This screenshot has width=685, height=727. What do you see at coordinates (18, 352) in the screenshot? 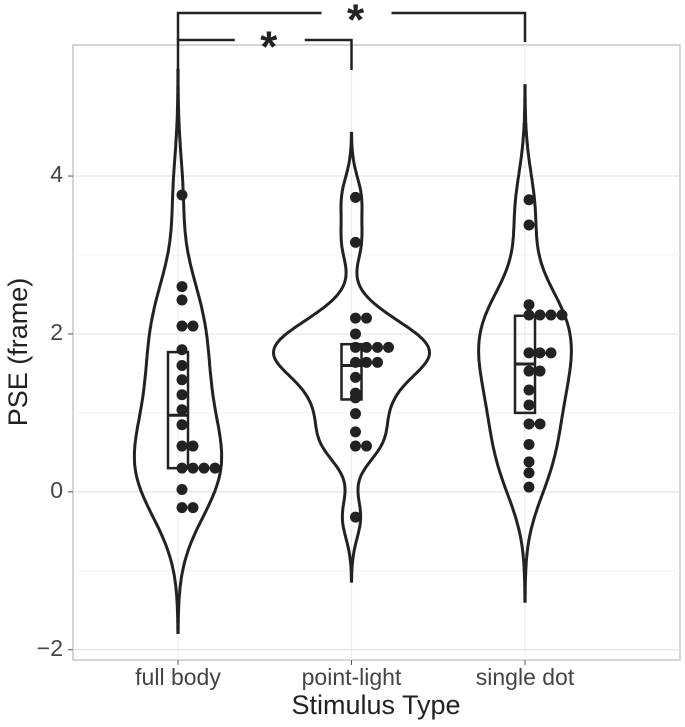
I see `y-axis-title: PSE (frame)` at bounding box center [18, 352].